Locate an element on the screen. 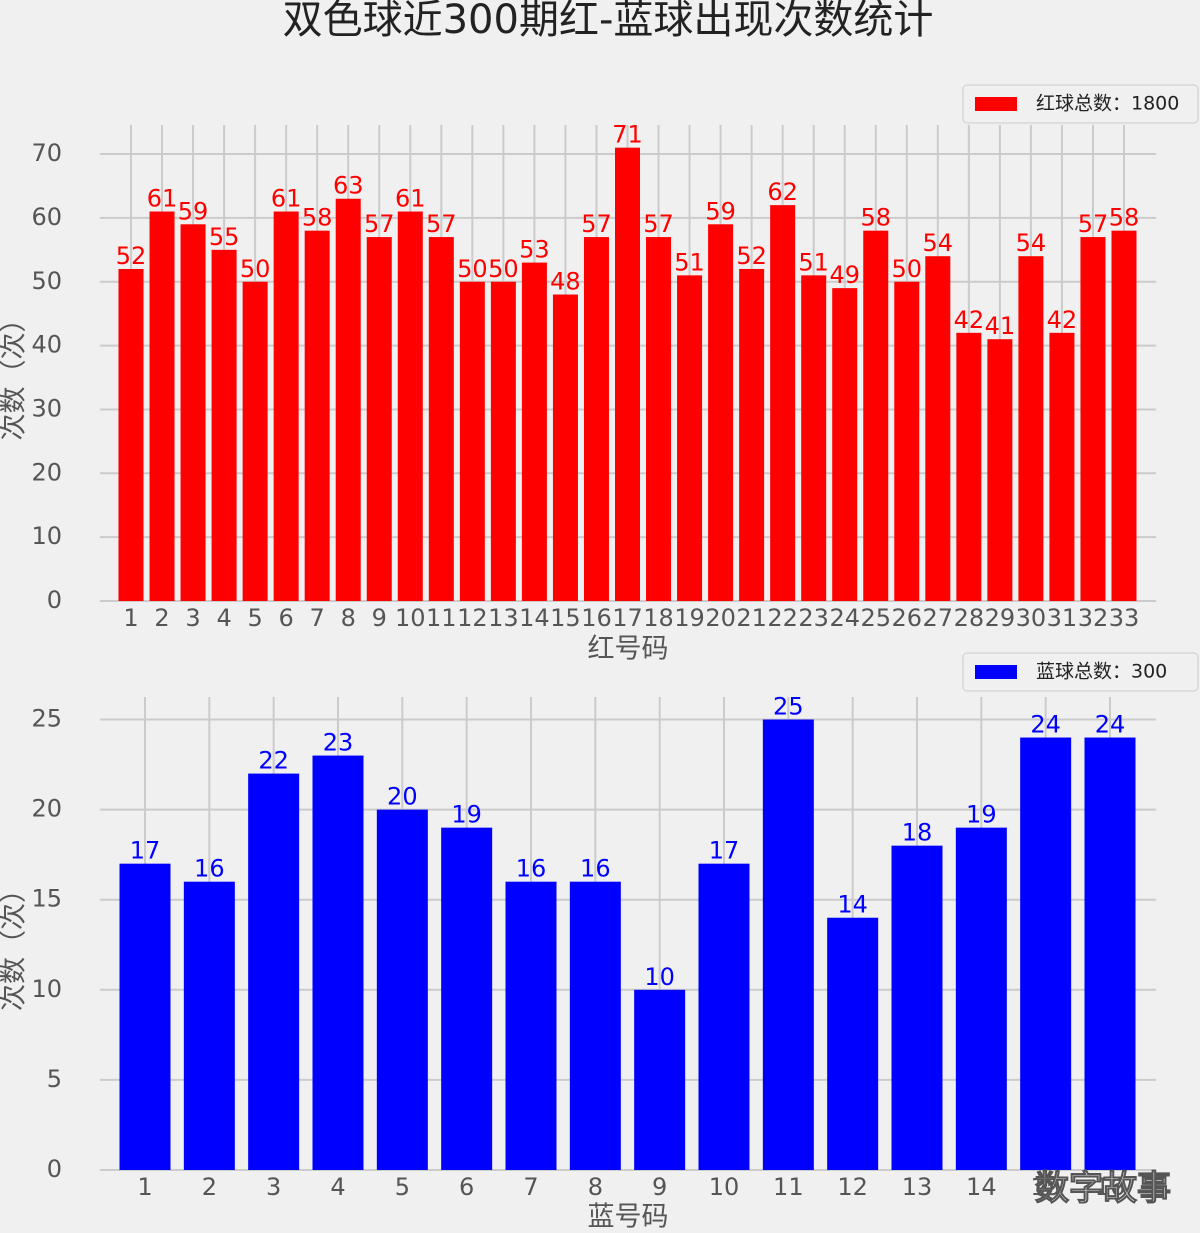 This screenshot has height=1233, width=1200. value-label: 54 is located at coordinates (938, 243).